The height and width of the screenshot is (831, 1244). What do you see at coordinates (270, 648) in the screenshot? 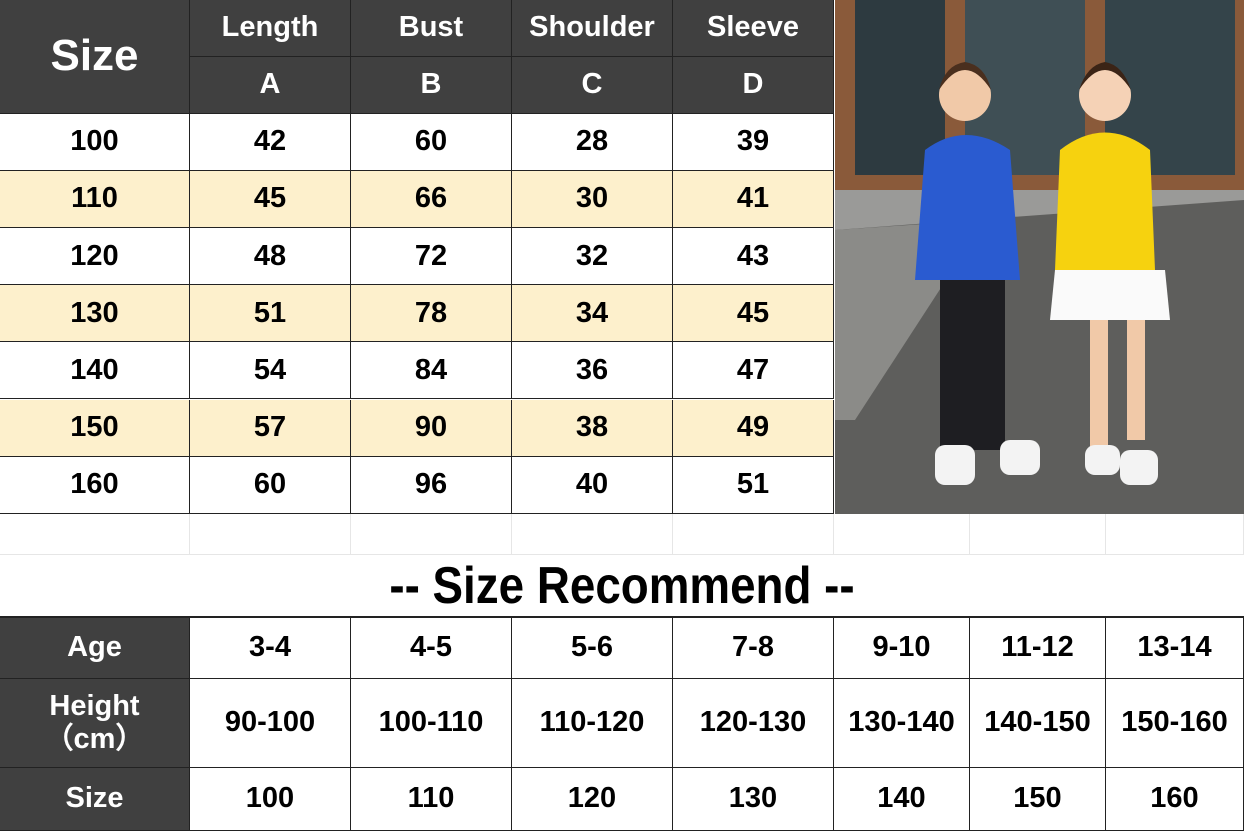
I see `age-cell: 3-4` at bounding box center [270, 648].